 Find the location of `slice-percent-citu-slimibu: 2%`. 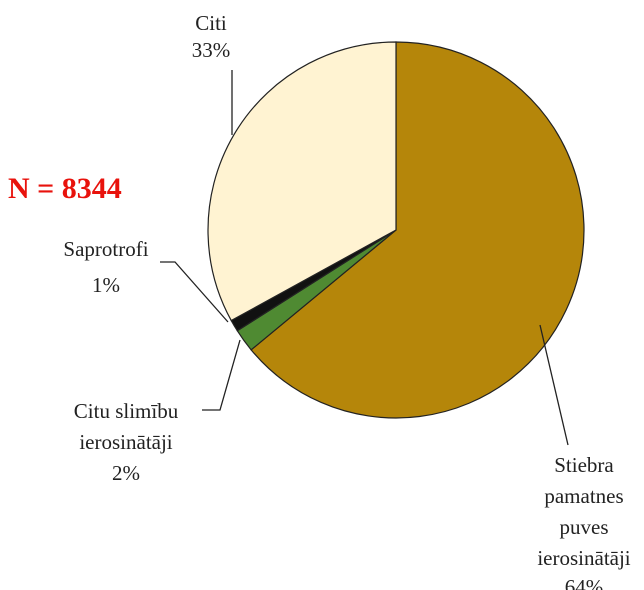

slice-percent-citu-slimibu: 2% is located at coordinates (126, 473).